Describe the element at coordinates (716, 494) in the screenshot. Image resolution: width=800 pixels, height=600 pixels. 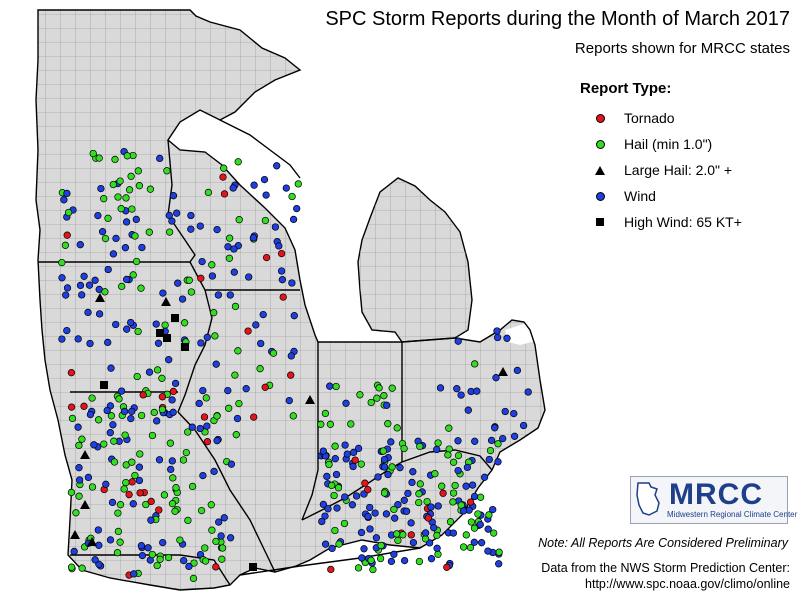
I see `logo-text: MRCC` at that location.